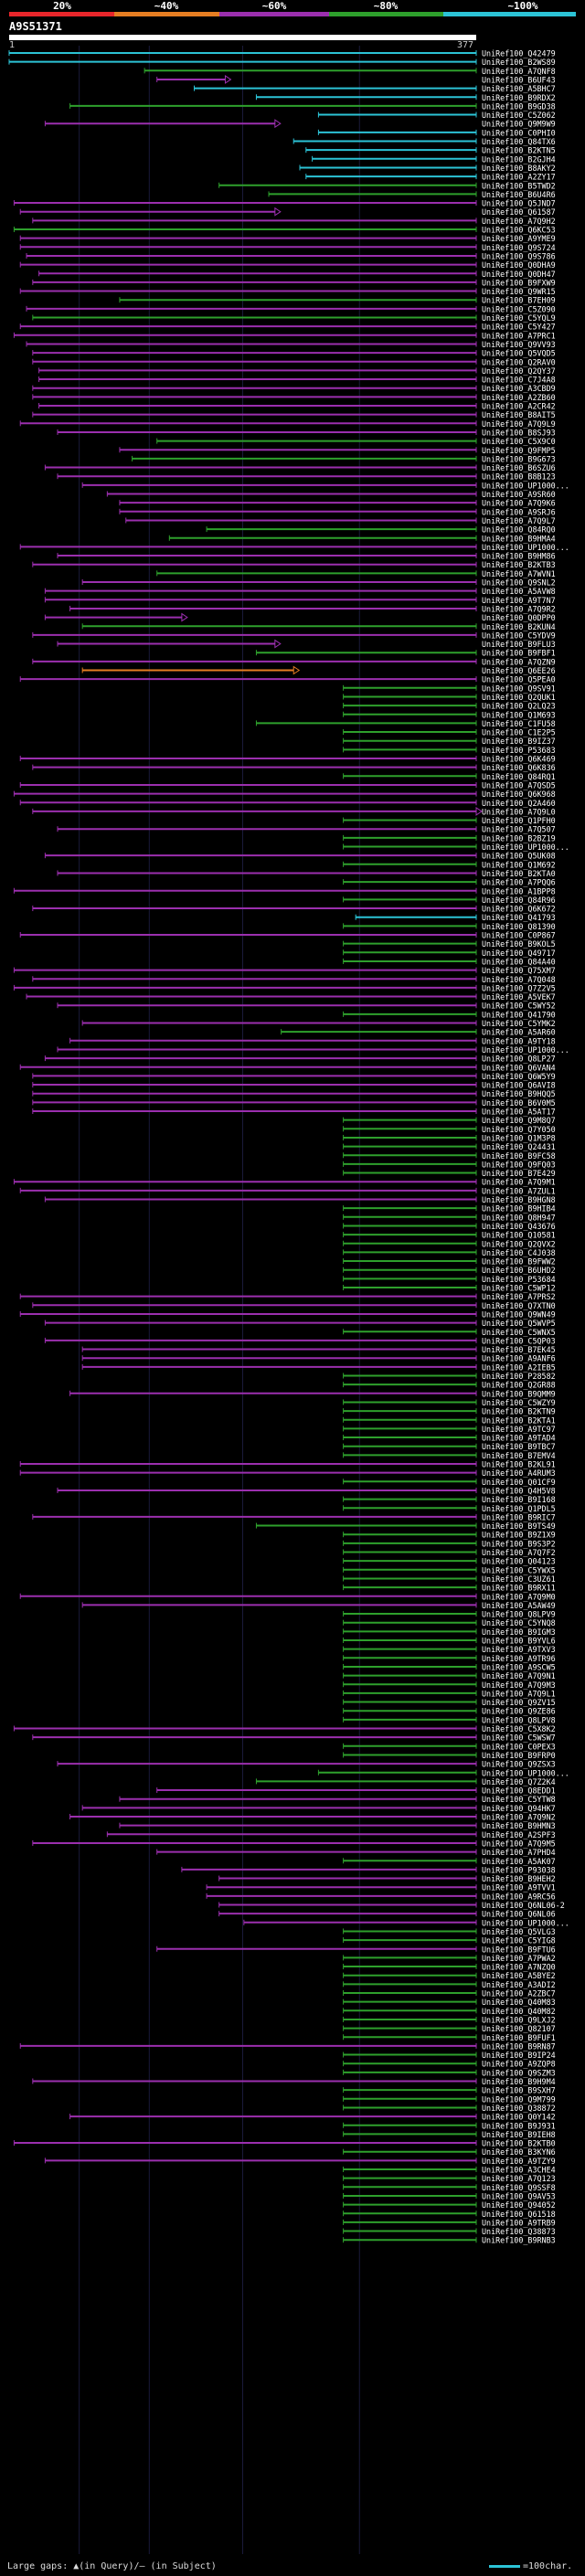 The height and width of the screenshot is (2576, 585). What do you see at coordinates (519, 1129) in the screenshot?
I see `hit-label: UniRef100_Q7Y050` at bounding box center [519, 1129].